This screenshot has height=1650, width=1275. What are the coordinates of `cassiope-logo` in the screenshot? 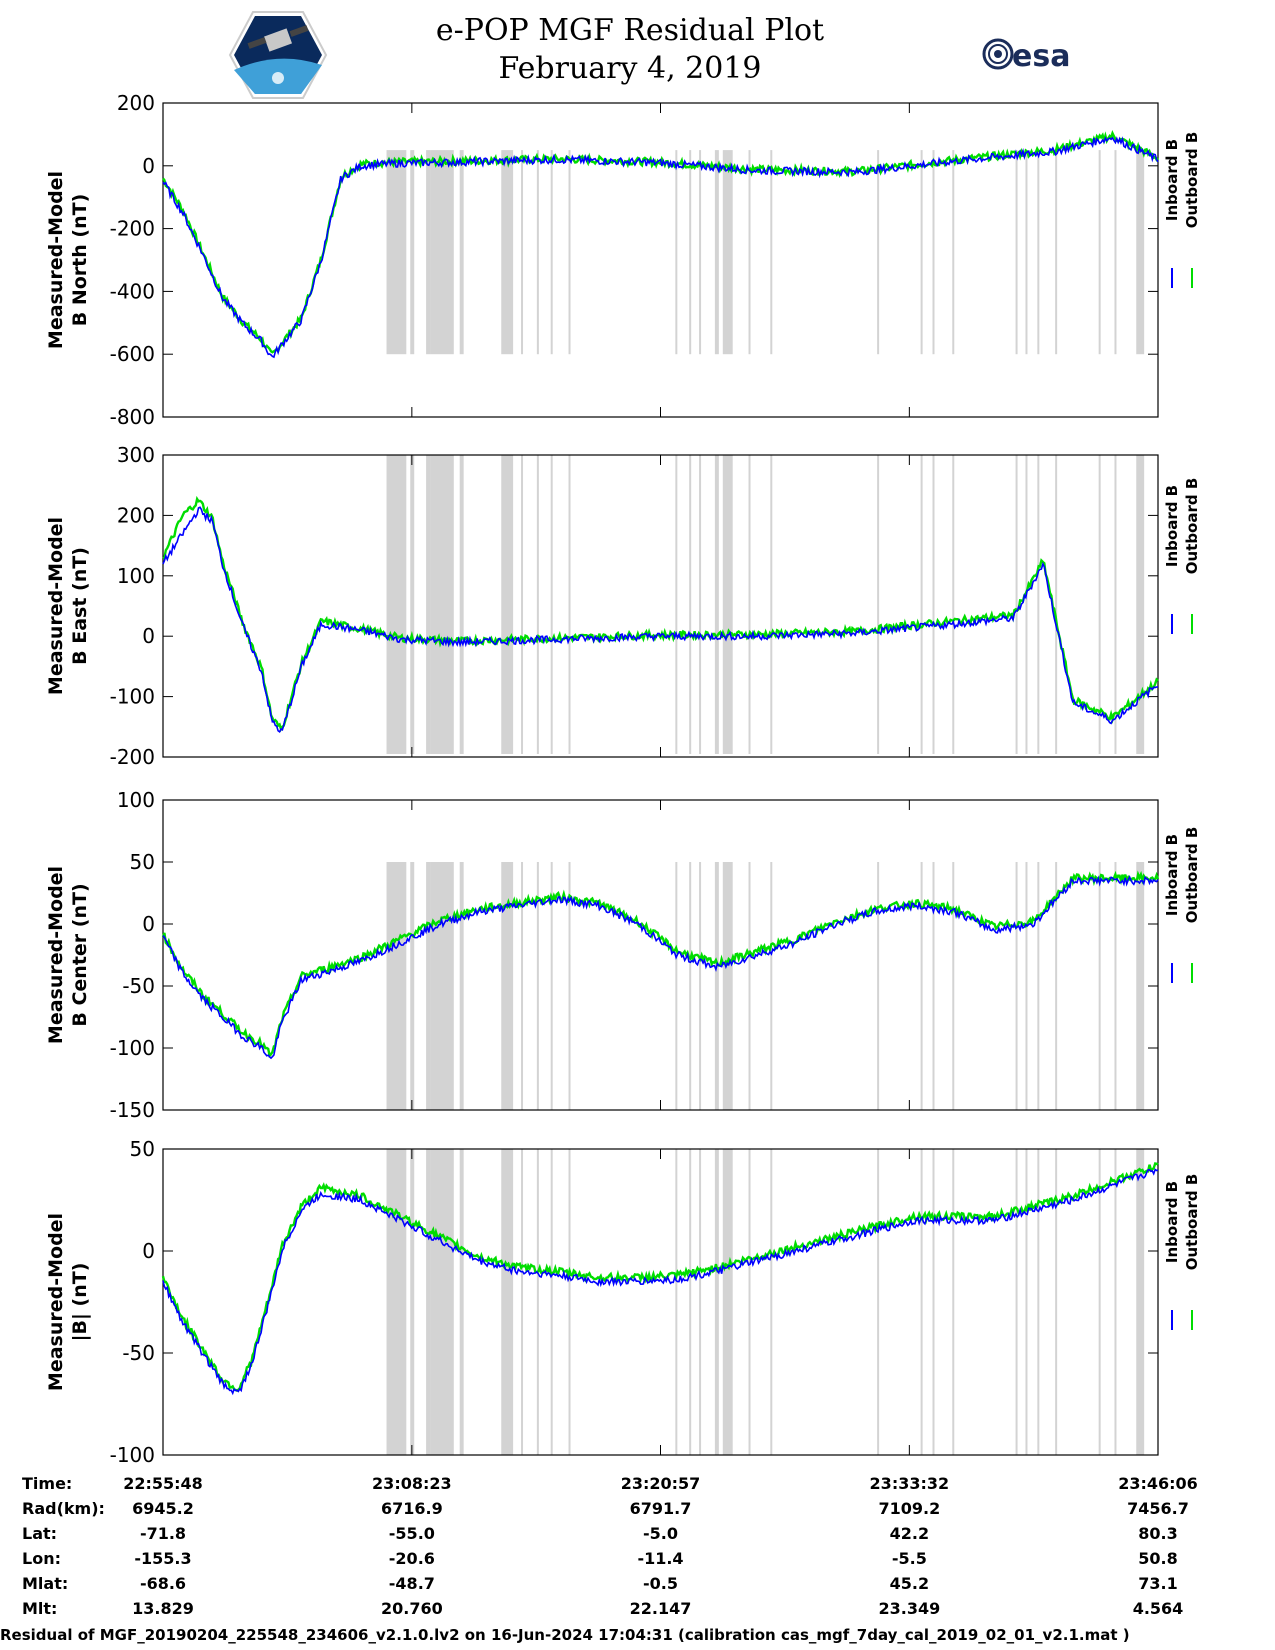 It's located at (278, 55).